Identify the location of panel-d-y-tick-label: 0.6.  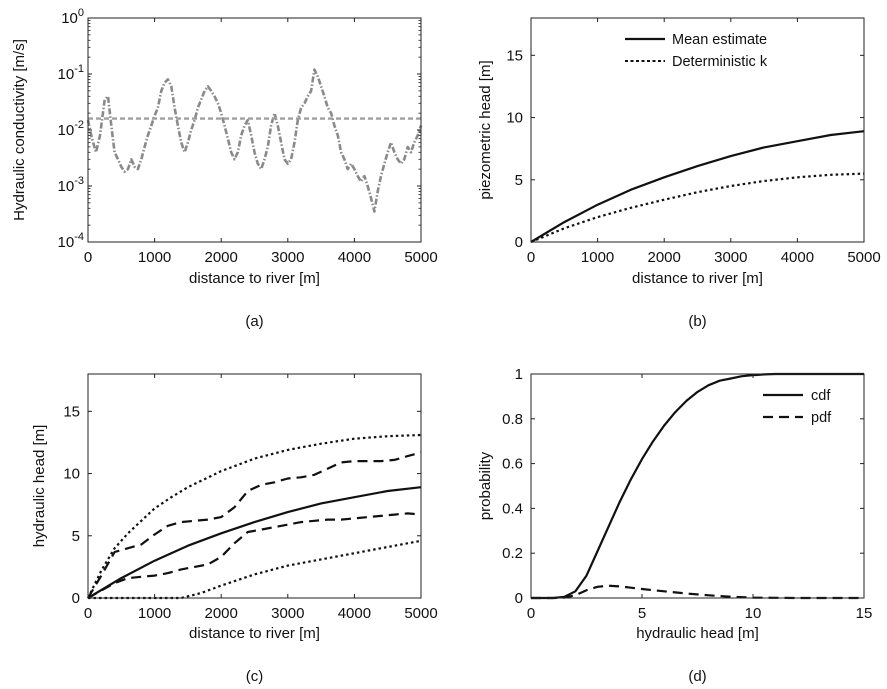
(512, 464).